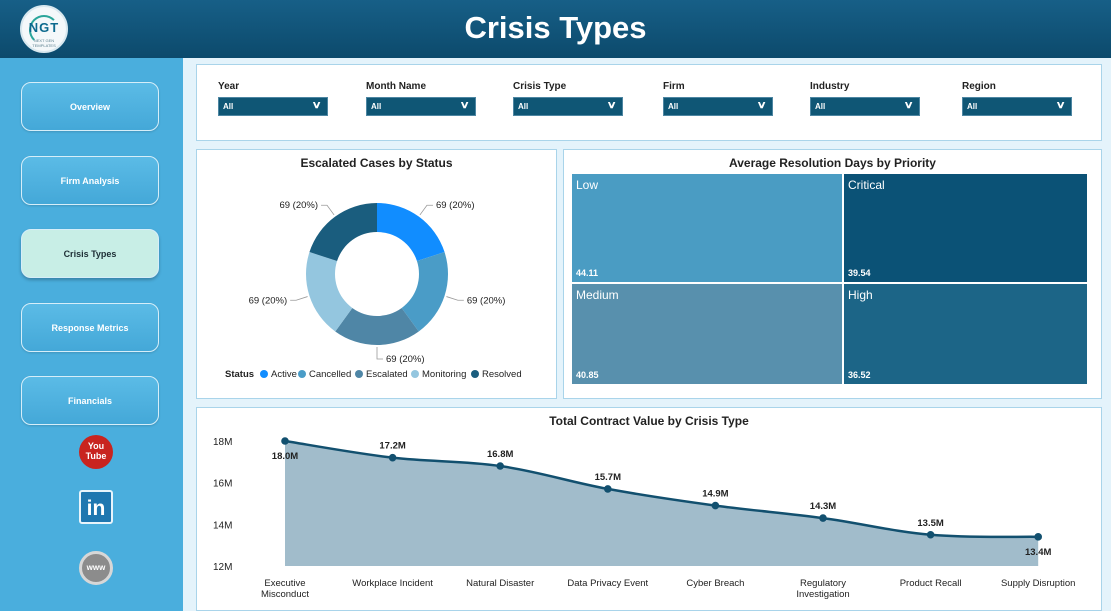 This screenshot has width=1111, height=611. Describe the element at coordinates (707, 334) in the screenshot. I see `treemap-tile-medium: Medium 40.85` at that location.